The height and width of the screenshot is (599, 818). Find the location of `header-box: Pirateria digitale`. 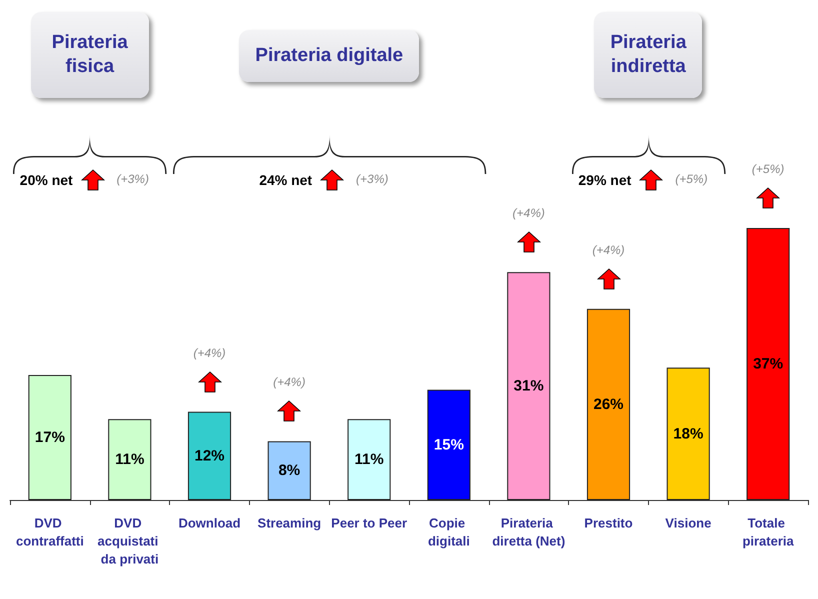

header-box: Pirateria digitale is located at coordinates (329, 56).